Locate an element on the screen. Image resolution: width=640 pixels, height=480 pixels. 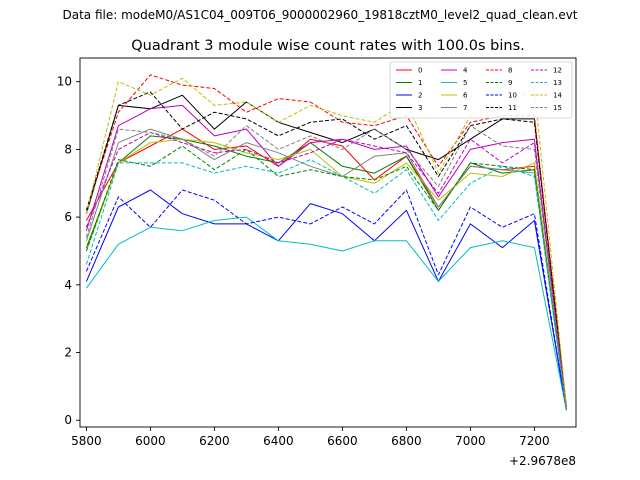
legend-label-9: 9 is located at coordinates (510, 83).